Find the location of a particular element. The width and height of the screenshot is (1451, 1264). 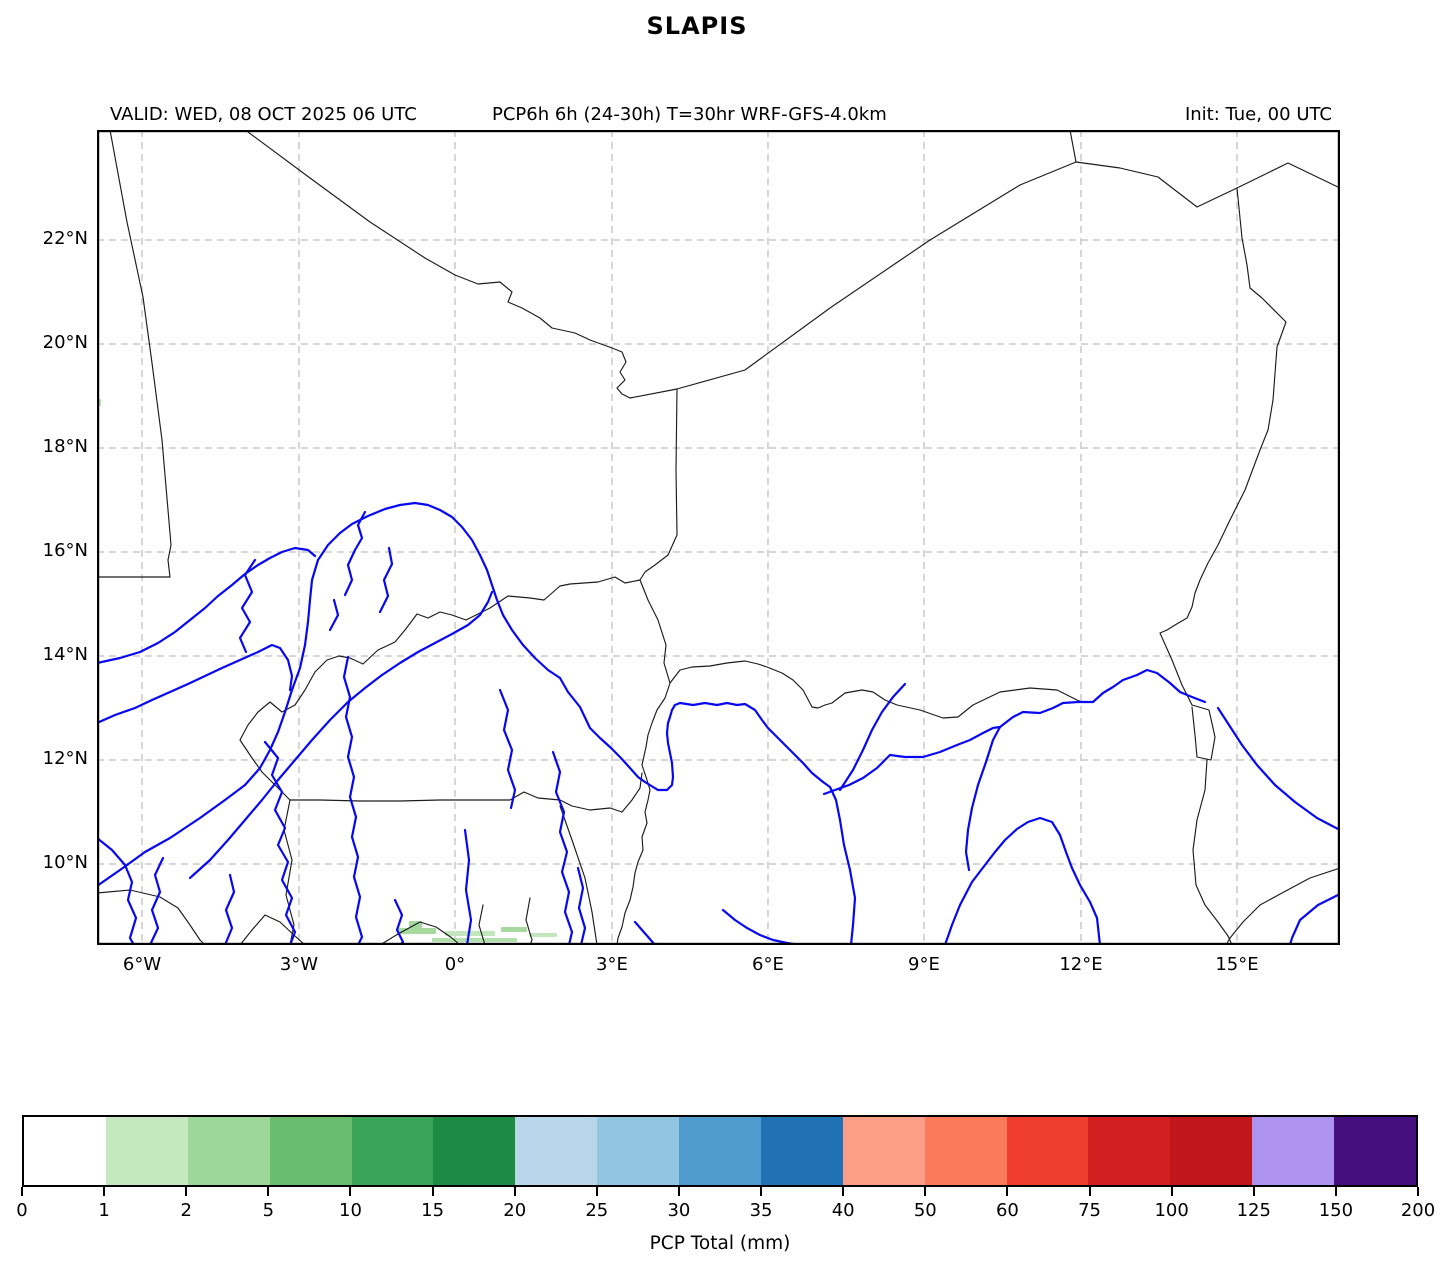

colorbar-tick-label: 2 is located at coordinates (186, 1210).